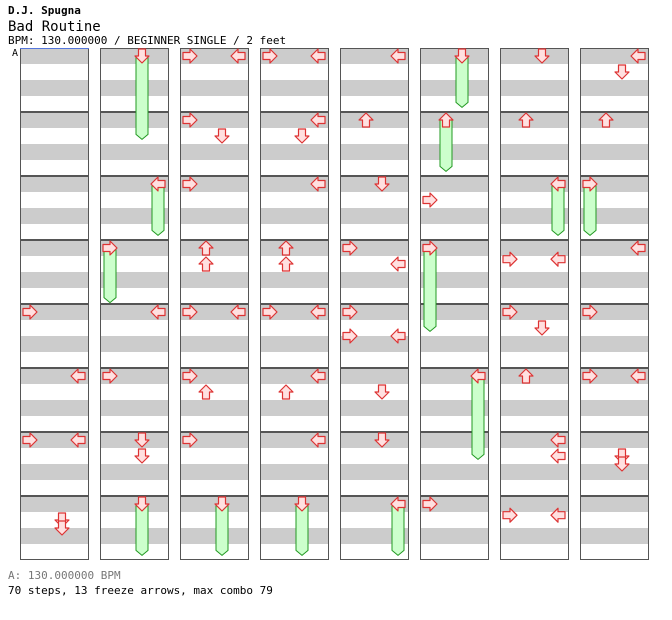  Describe the element at coordinates (54, 27) in the screenshot. I see `song-title: Bad Routine` at that location.